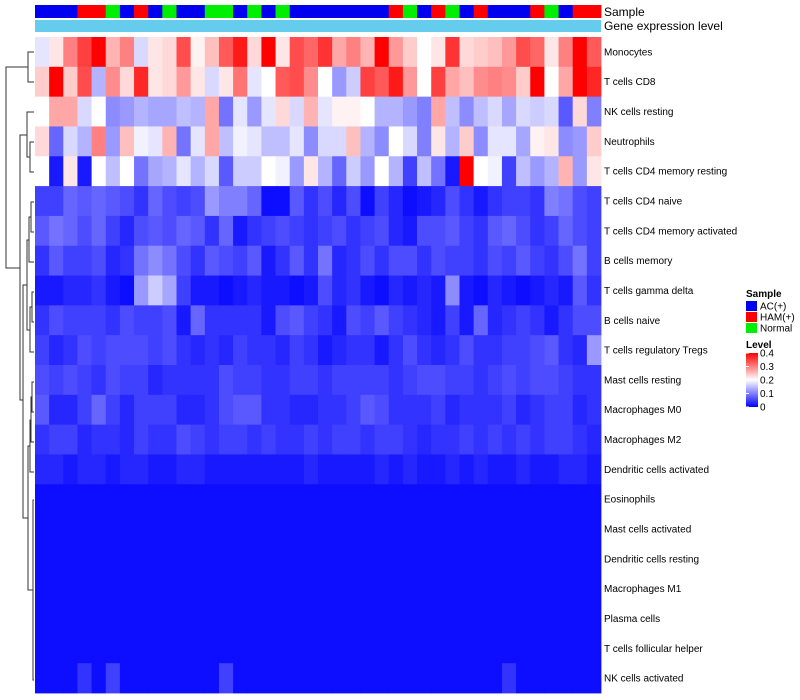 The image size is (800, 700). I want to click on row-label: Eosinophils, so click(629, 500).